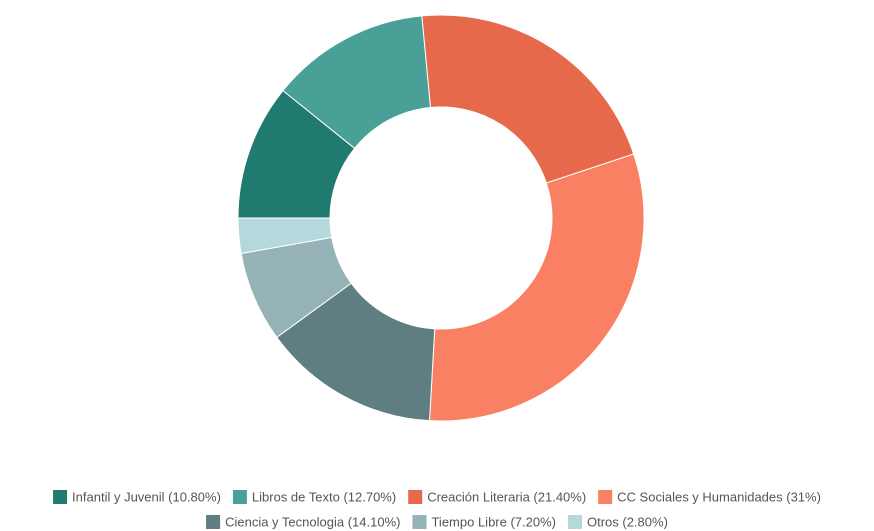 Image resolution: width=874 pixels, height=531 pixels. I want to click on legend-label: Ciencia y Tecnologia (14.10%), so click(312, 521).